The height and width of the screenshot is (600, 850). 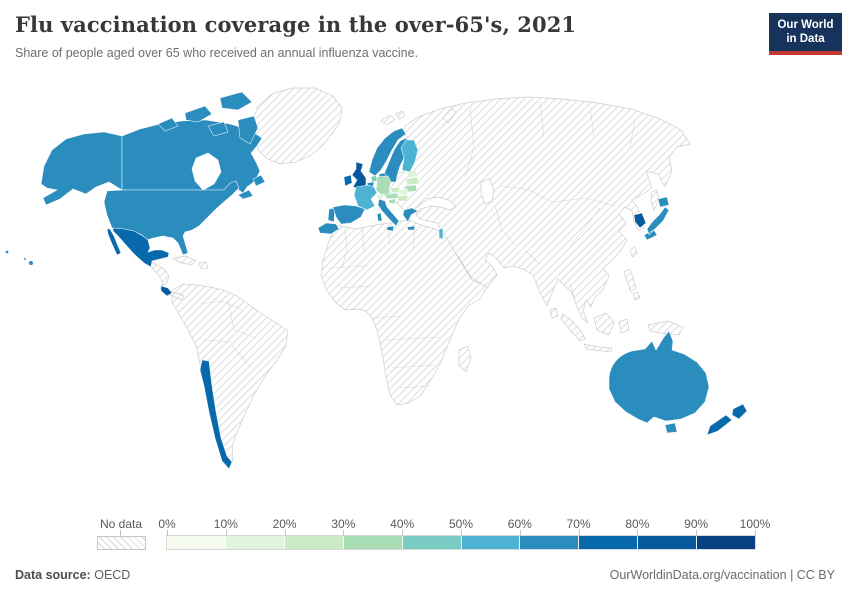 What do you see at coordinates (328, 228) in the screenshot?
I see `region-iceland` at bounding box center [328, 228].